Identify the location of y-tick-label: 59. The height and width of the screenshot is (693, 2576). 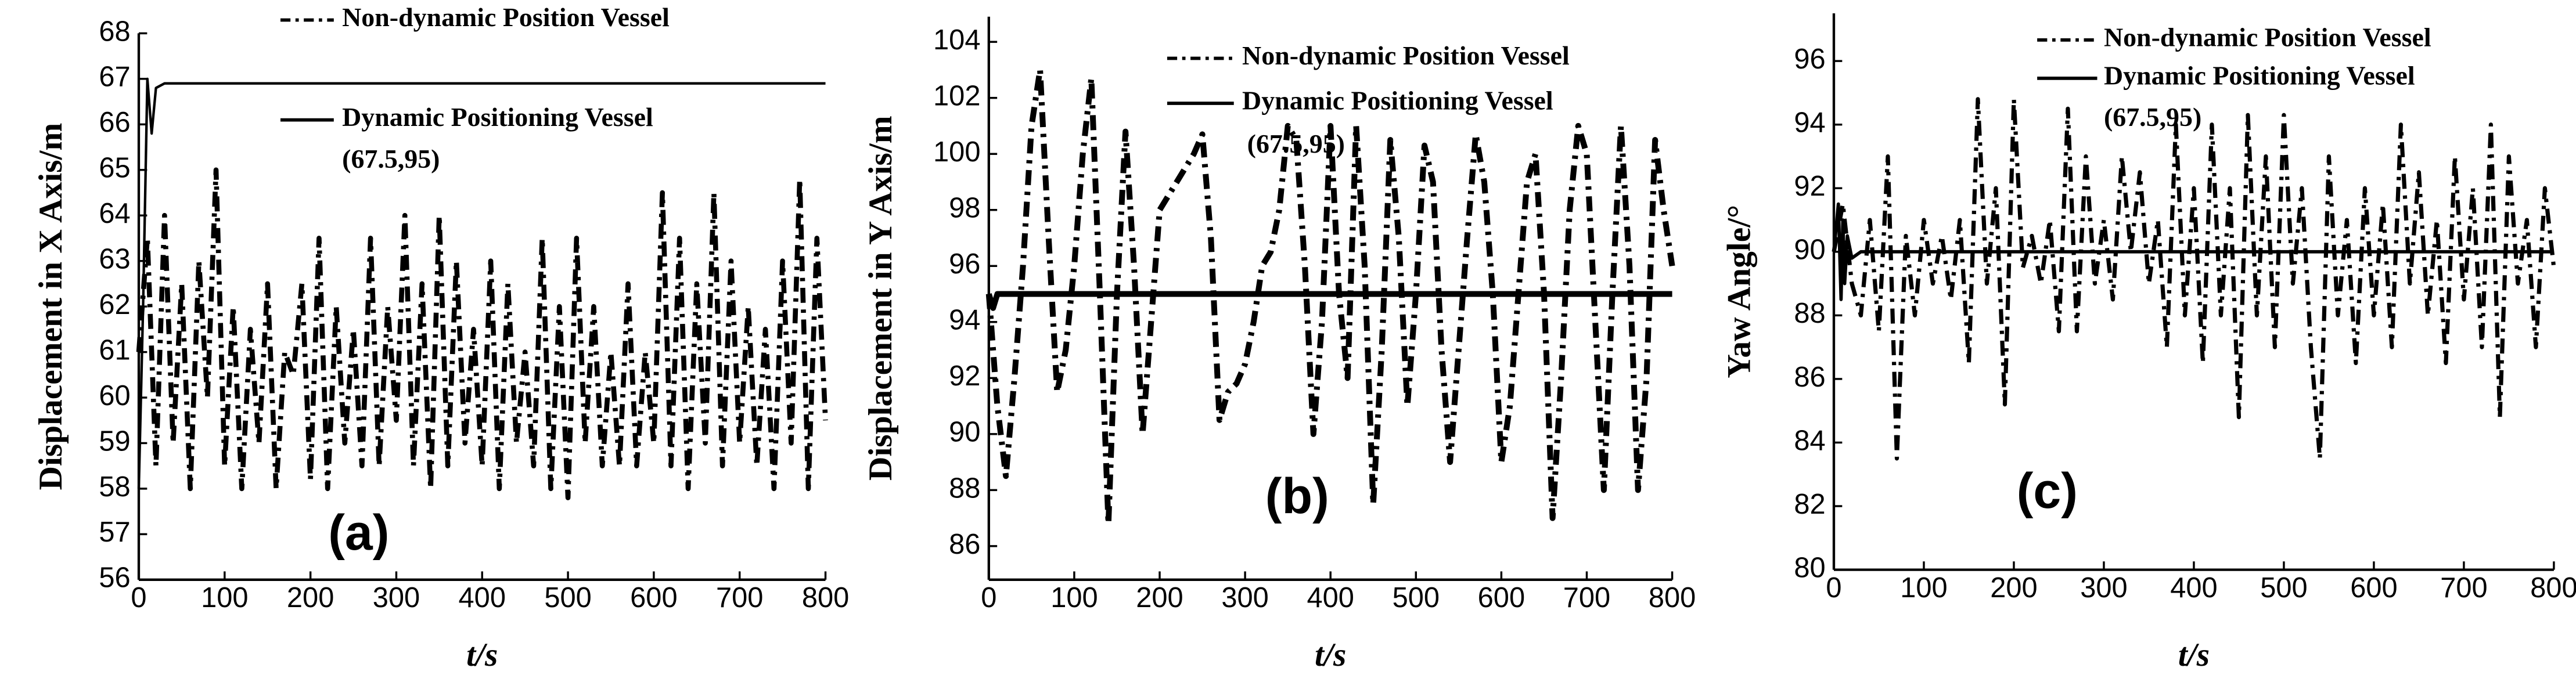
(114, 441).